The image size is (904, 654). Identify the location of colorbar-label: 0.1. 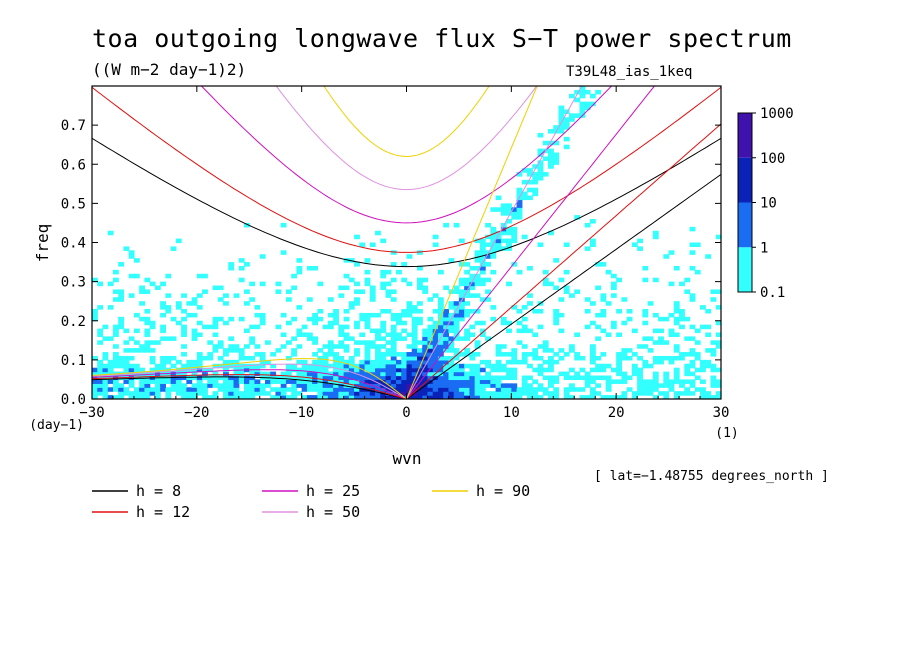
(772, 293).